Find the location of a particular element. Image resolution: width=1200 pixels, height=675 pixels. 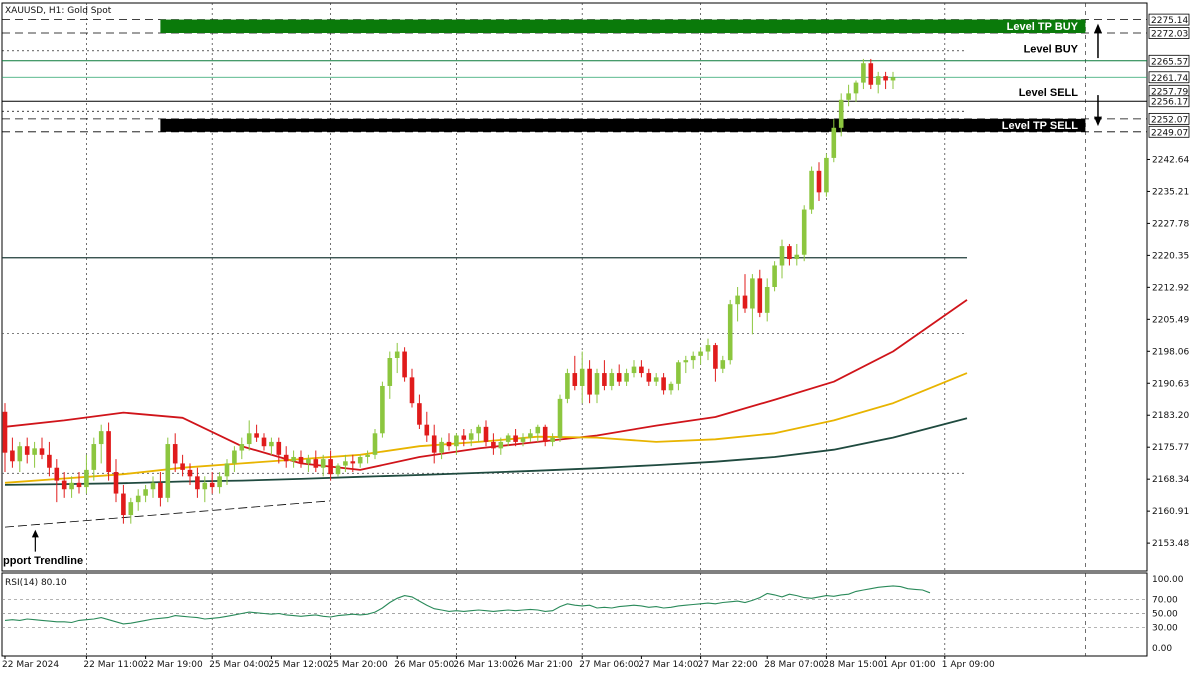

time-tick-label: 27 Mar 14:00 is located at coordinates (668, 665).